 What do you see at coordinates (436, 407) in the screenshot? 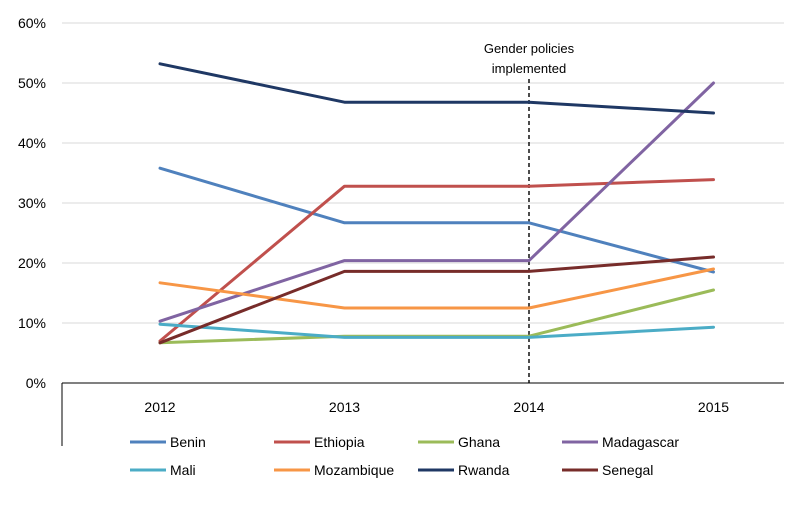
I see `x-axis-tick-labels: 2012 2013 2014 2015` at bounding box center [436, 407].